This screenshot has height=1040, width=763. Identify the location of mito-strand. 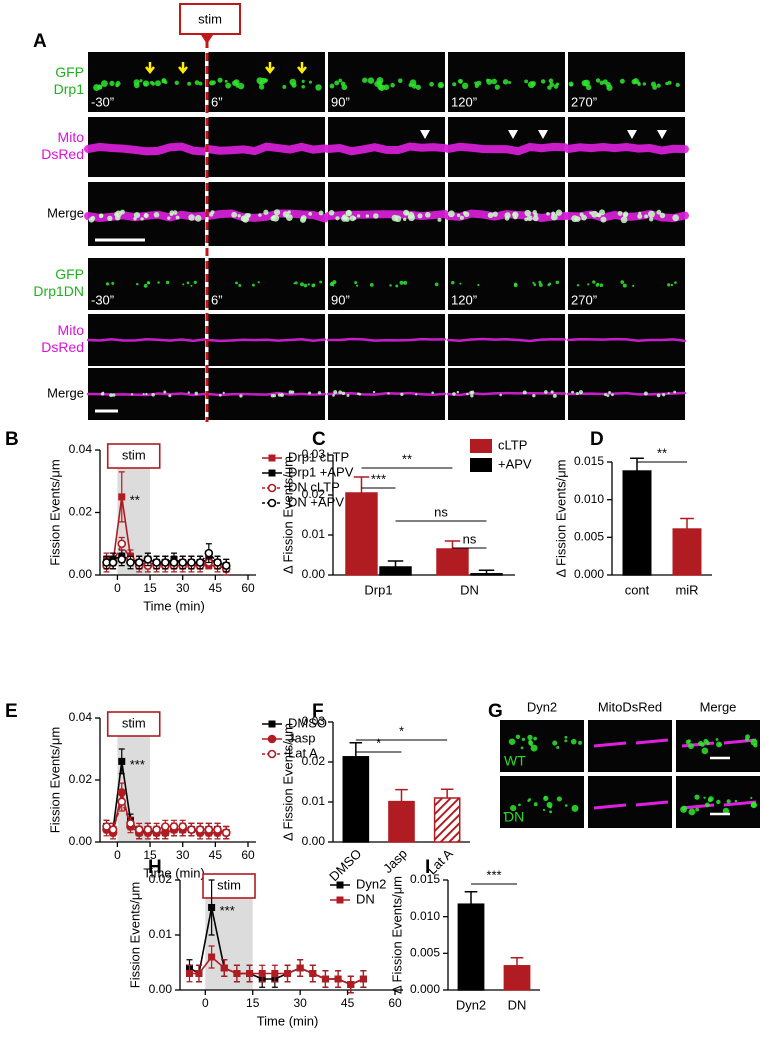
(266, 216).